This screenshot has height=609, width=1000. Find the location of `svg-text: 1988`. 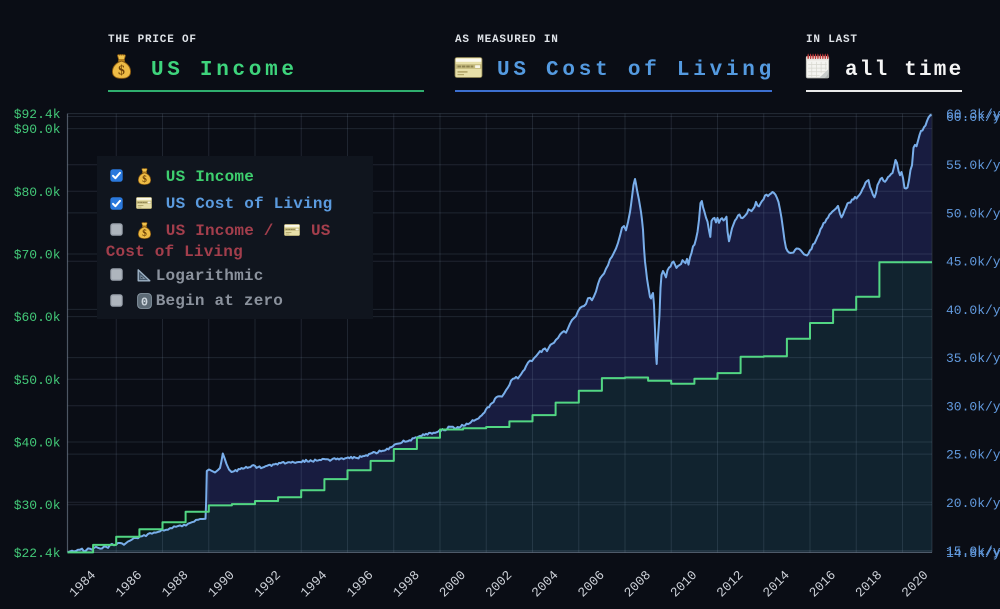

svg-text: 1988 is located at coordinates (175, 584).